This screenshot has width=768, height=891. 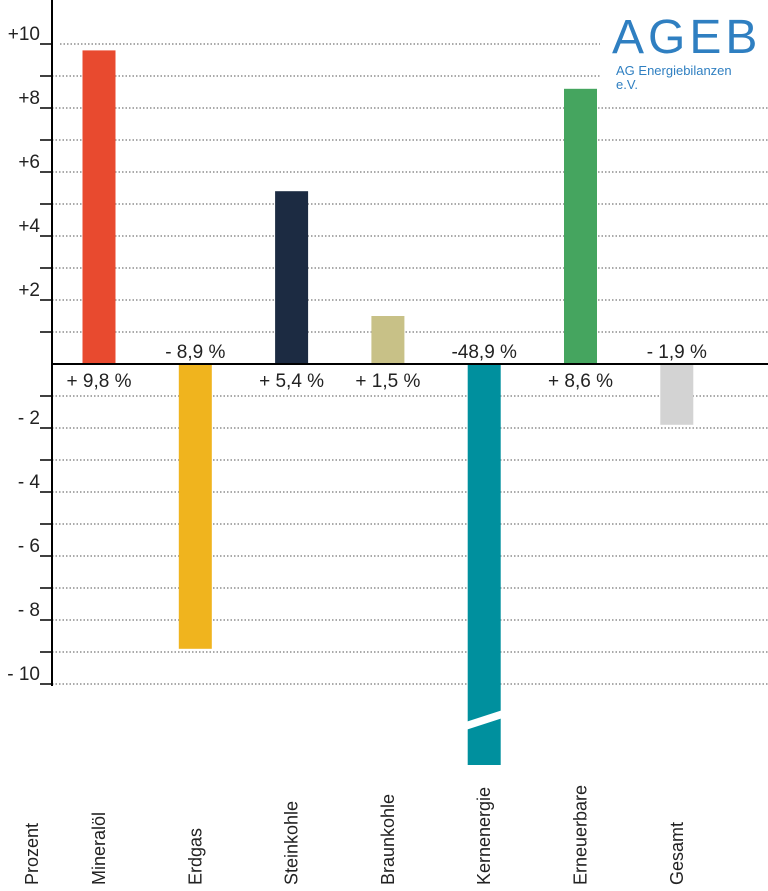 I want to click on bar-erdgas, so click(x=195, y=506).